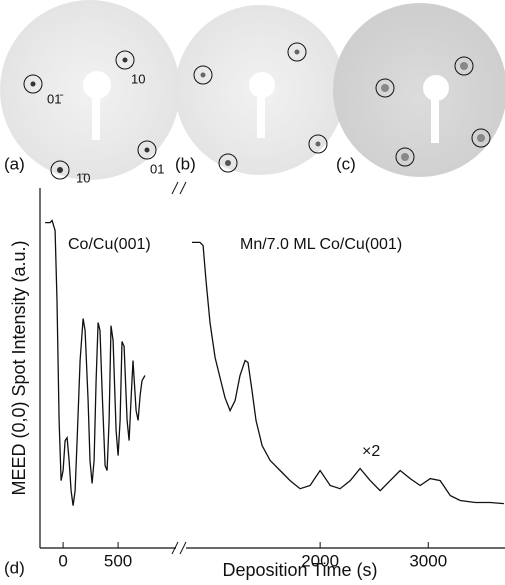  Describe the element at coordinates (138, 78) in the screenshot. I see `spot-label: 10` at that location.